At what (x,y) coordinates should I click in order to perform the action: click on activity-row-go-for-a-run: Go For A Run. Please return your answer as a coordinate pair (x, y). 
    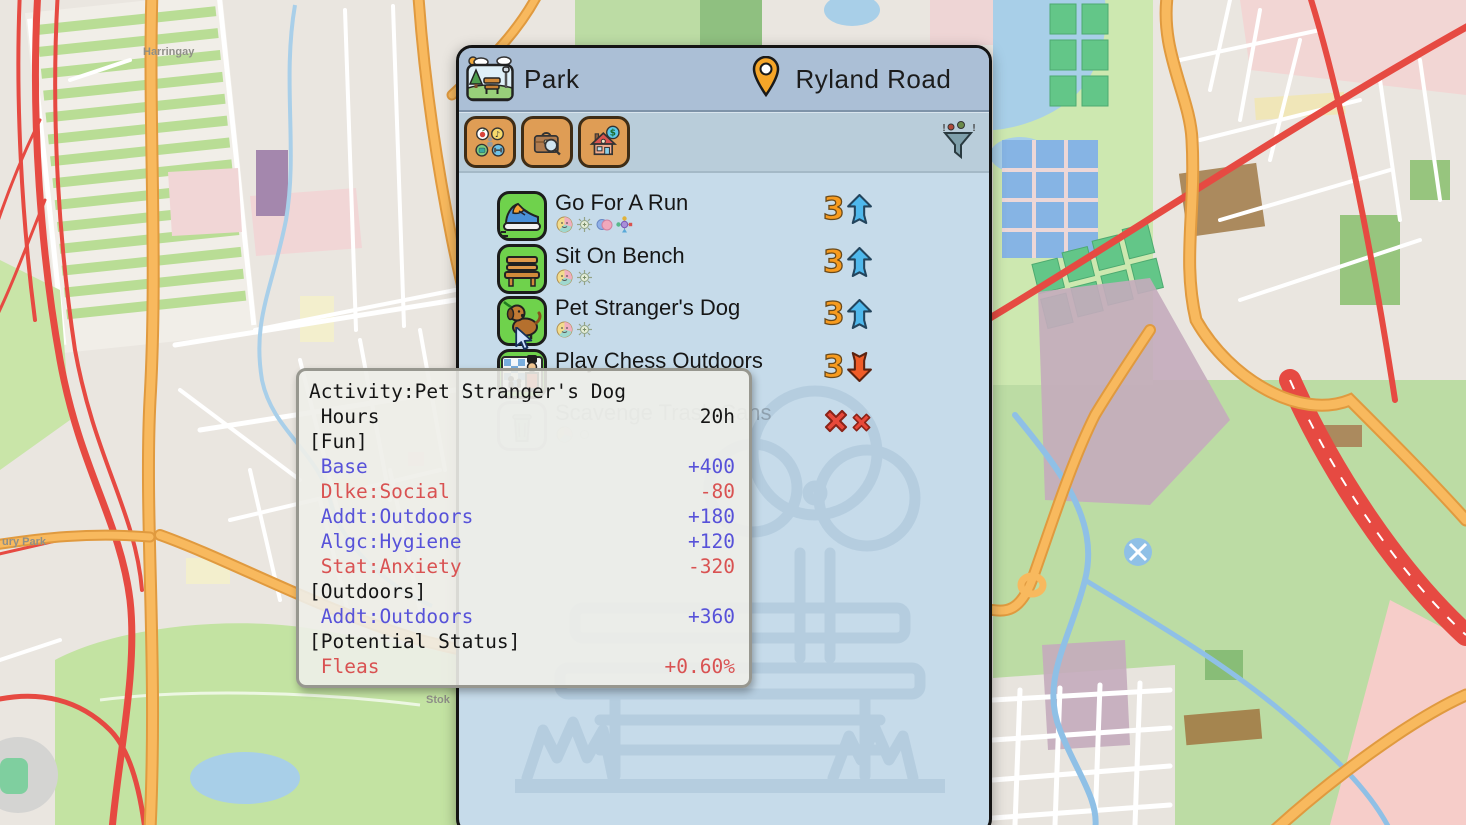
    Looking at the image, I should click on (724, 216).